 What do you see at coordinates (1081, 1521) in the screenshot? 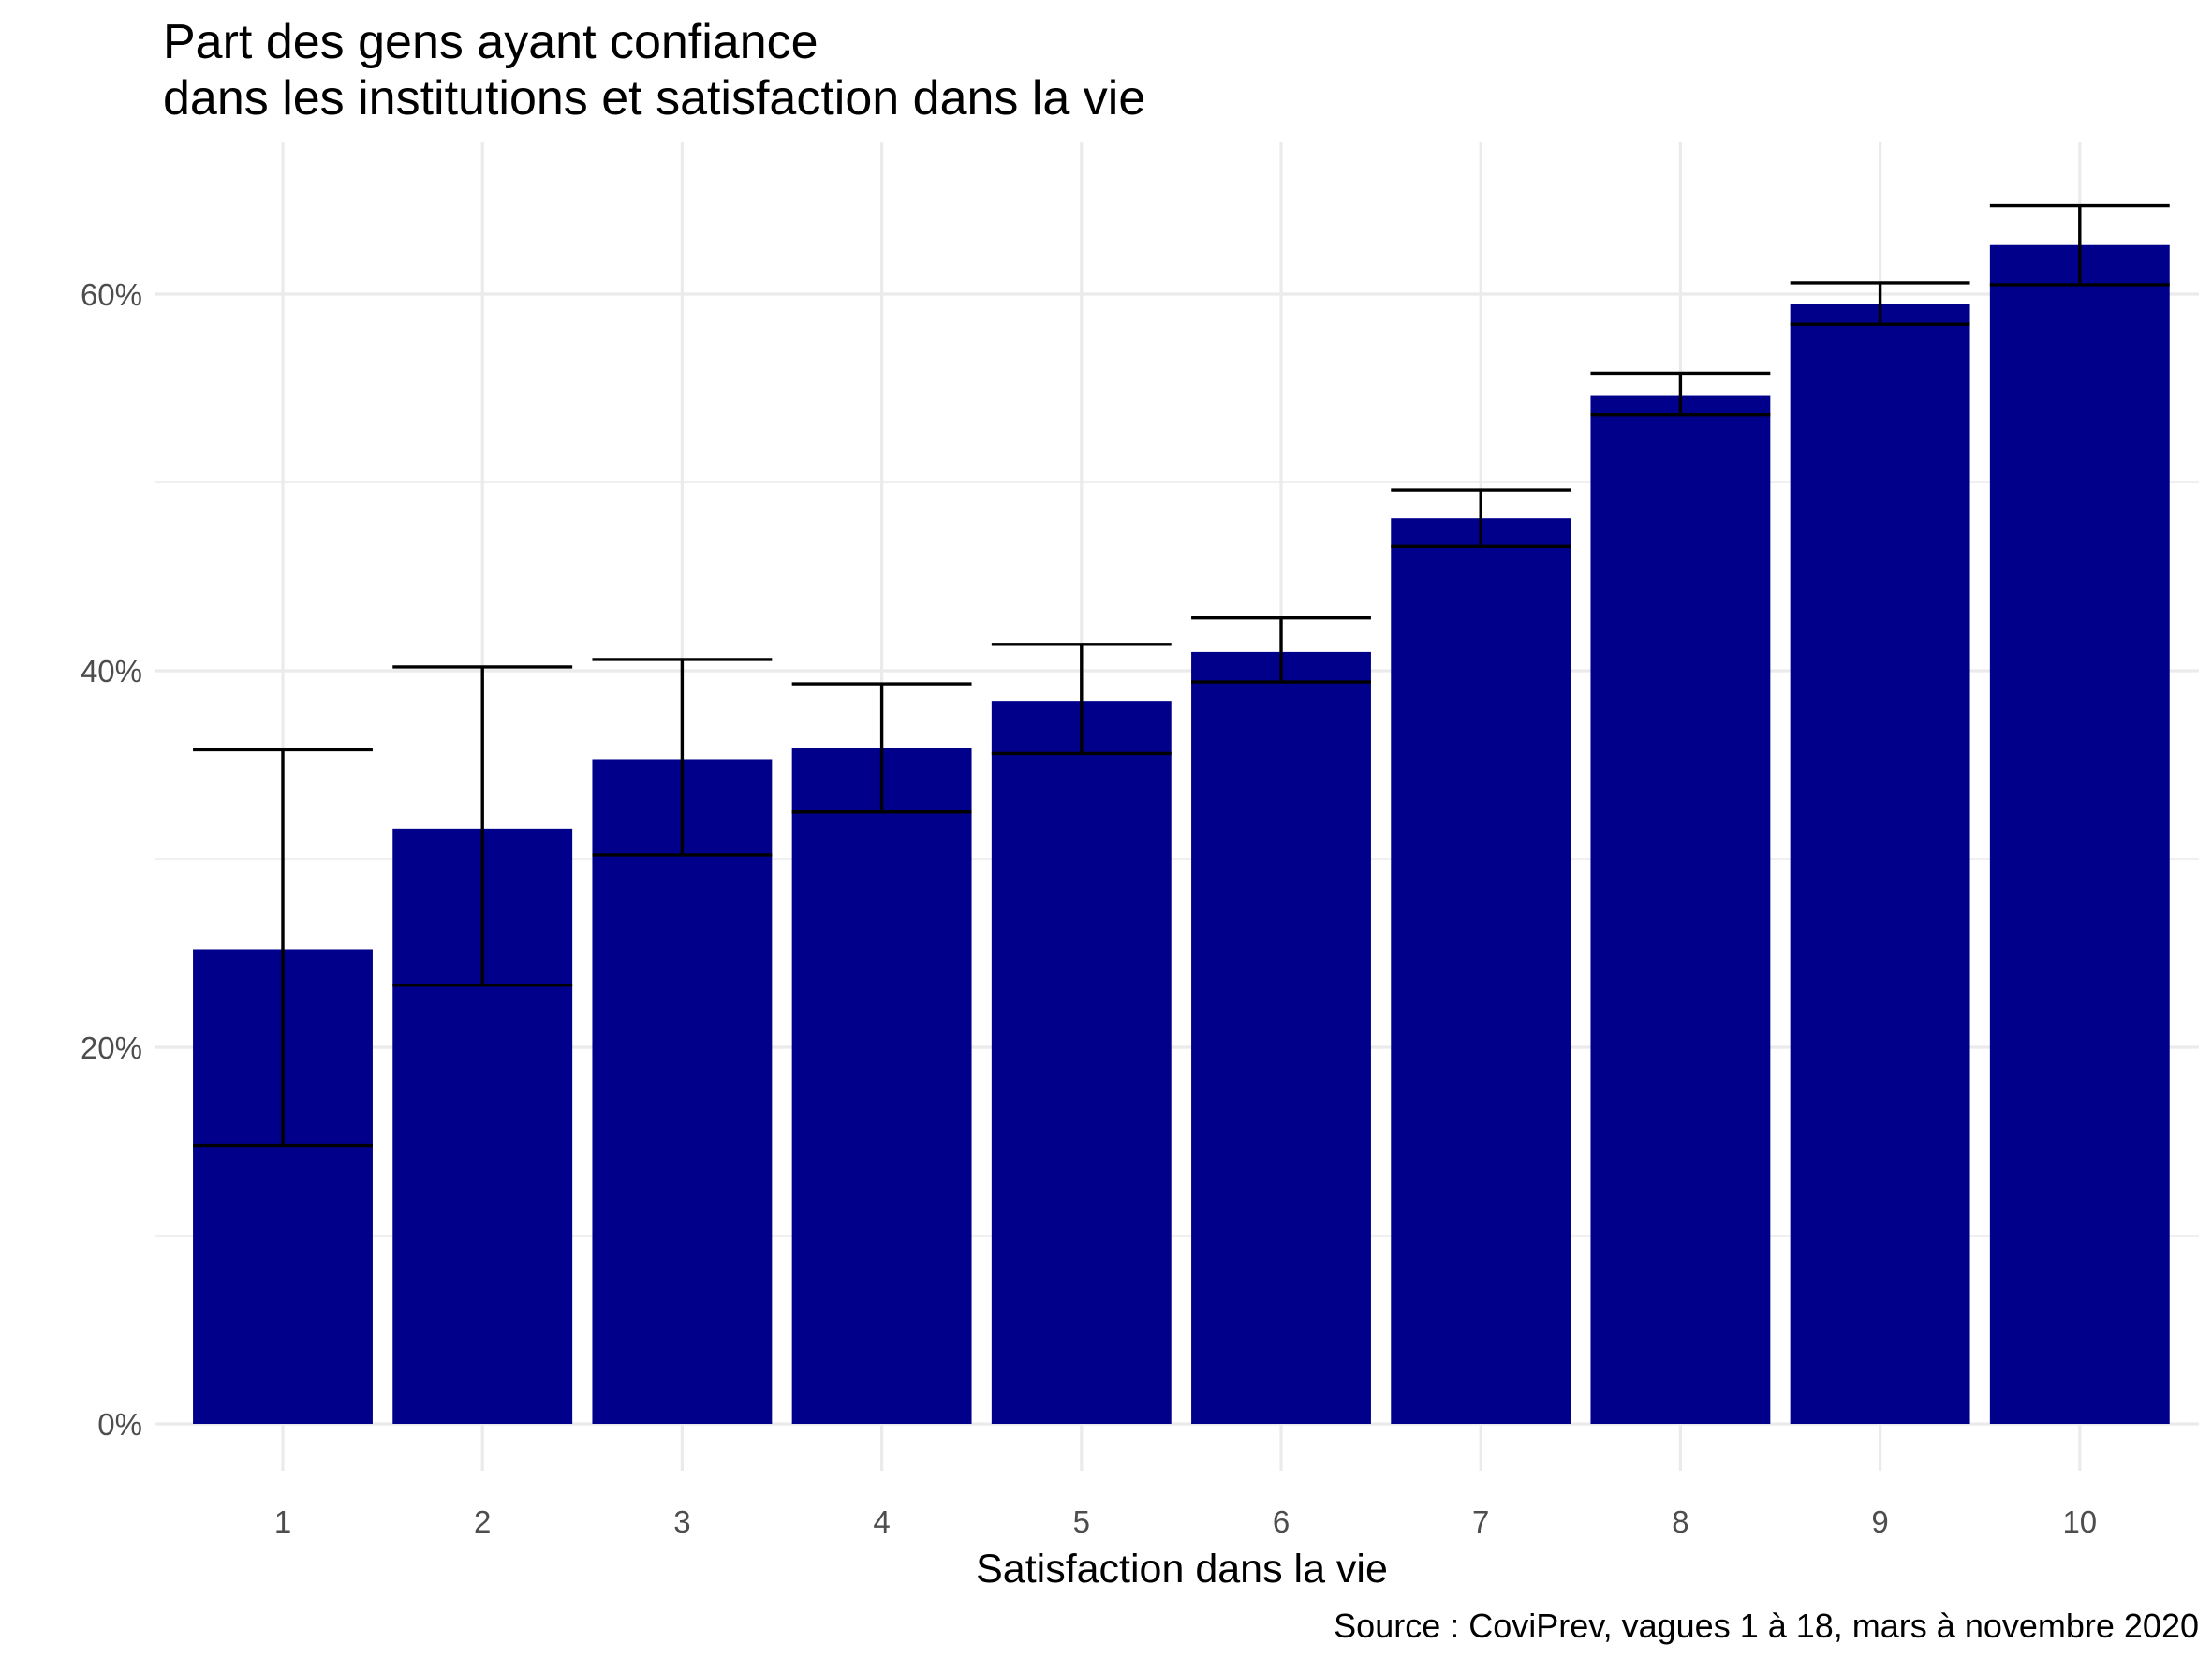
I see `x-tick-label: 5` at bounding box center [1081, 1521].